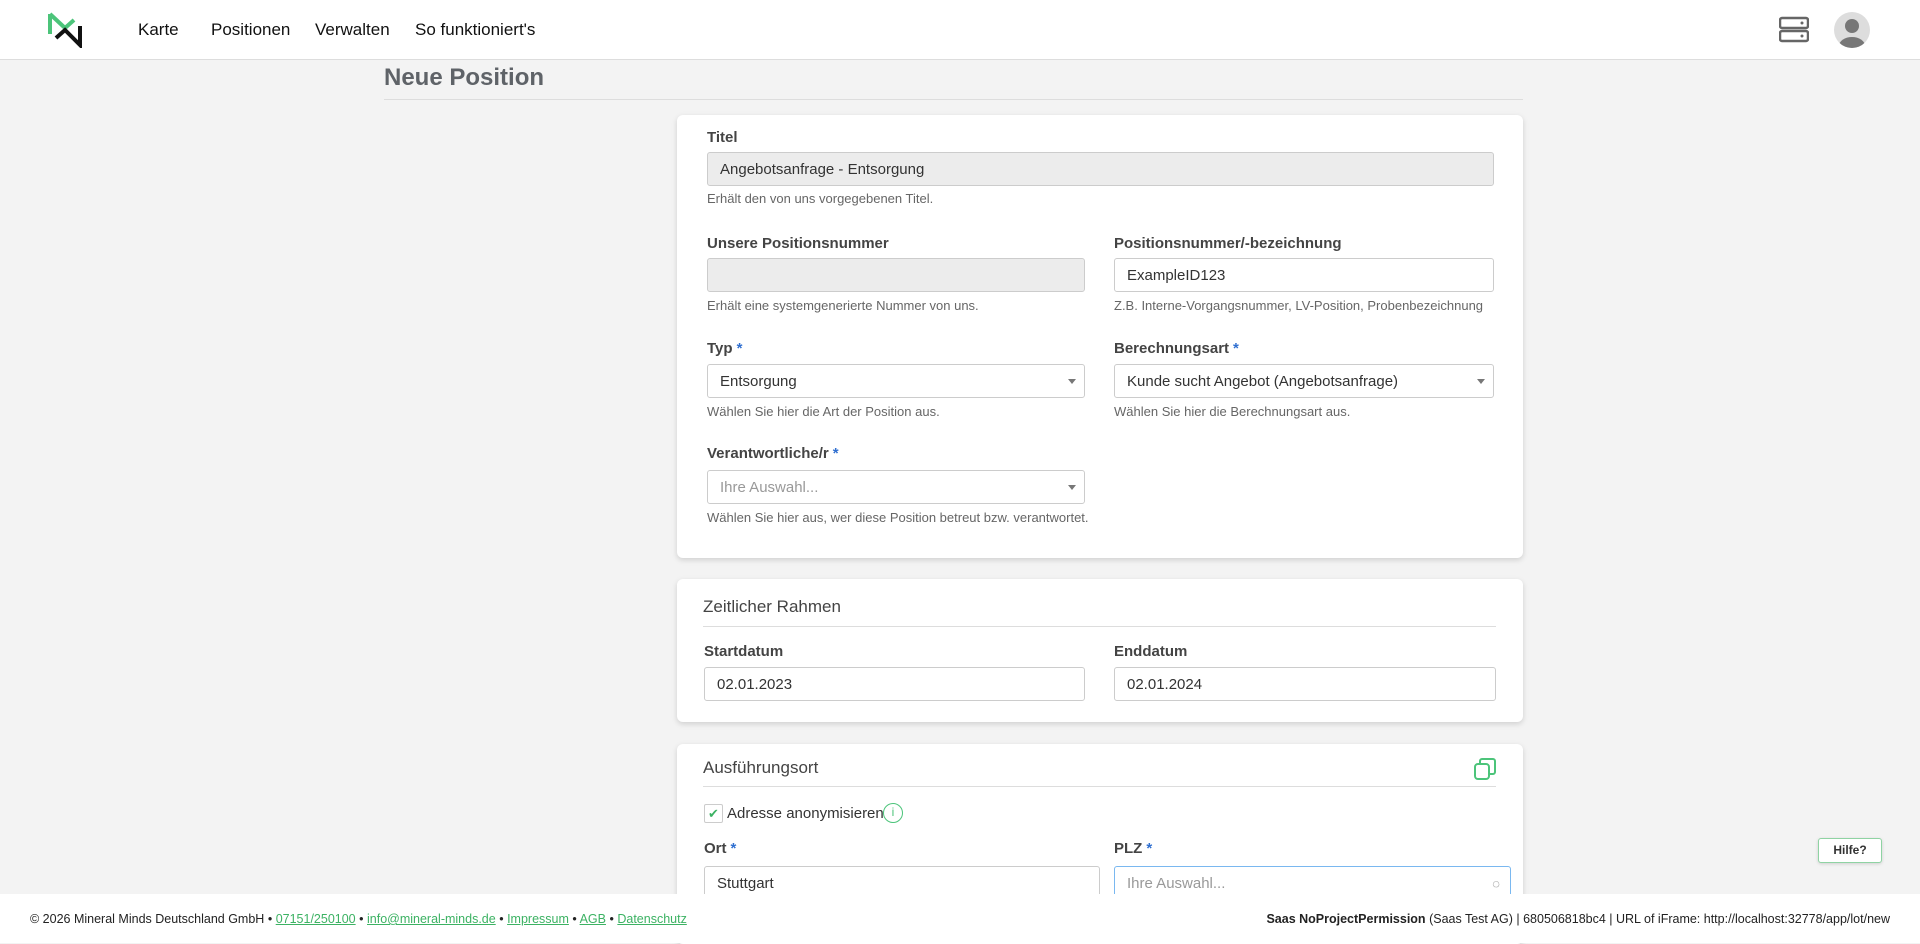 The height and width of the screenshot is (944, 1920). I want to click on email-link: info@mineral-minds.de, so click(431, 919).